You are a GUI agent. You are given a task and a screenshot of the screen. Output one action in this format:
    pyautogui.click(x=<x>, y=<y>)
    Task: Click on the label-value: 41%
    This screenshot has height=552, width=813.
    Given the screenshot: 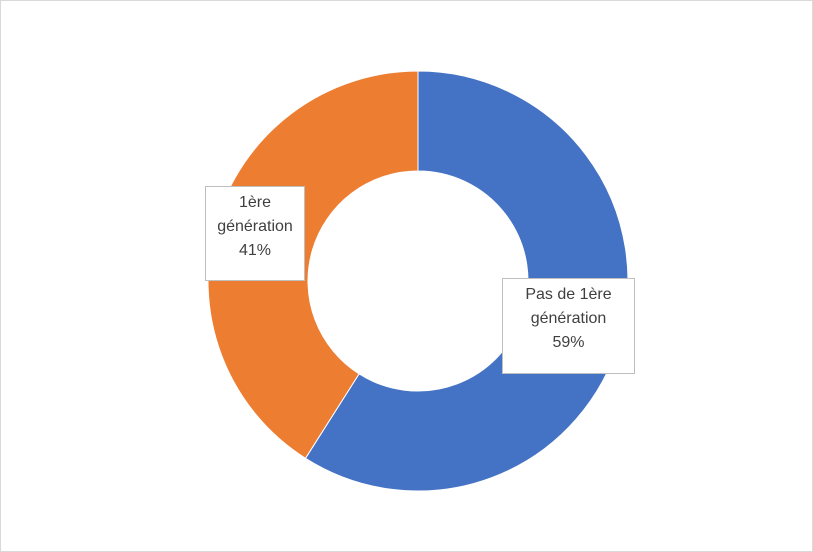 What is the action you would take?
    pyautogui.click(x=255, y=250)
    